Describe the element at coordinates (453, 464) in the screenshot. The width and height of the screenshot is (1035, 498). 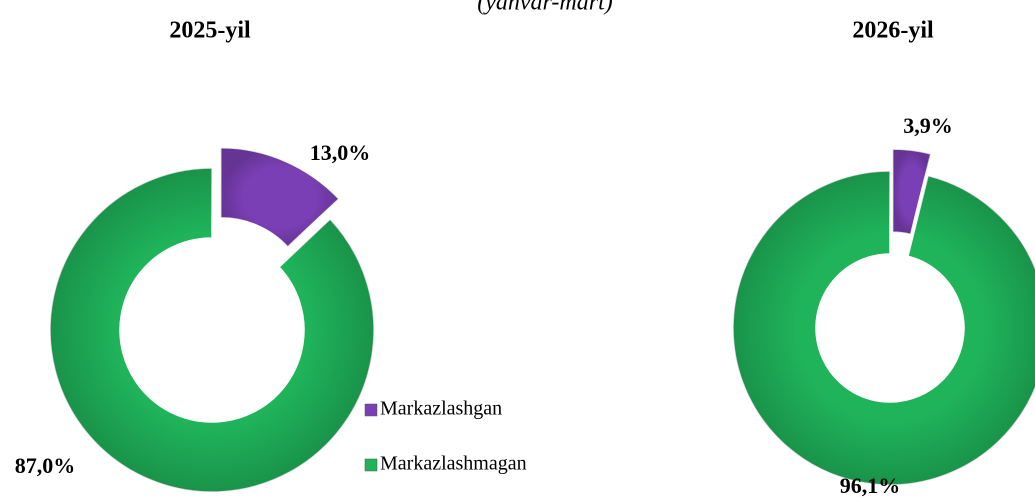
I see `legend-label: Markazlashmagan` at that location.